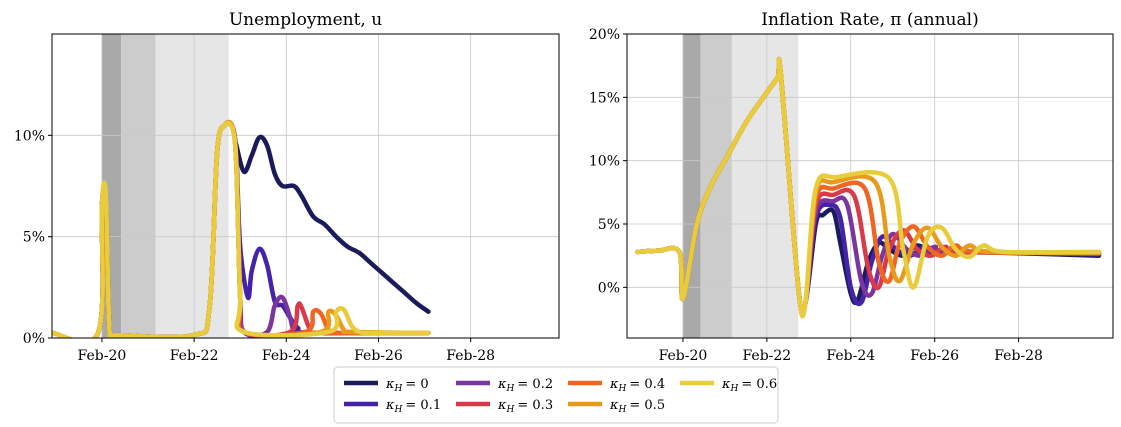  Describe the element at coordinates (604, 35) in the screenshot. I see `y-tick-label: 20%` at that location.